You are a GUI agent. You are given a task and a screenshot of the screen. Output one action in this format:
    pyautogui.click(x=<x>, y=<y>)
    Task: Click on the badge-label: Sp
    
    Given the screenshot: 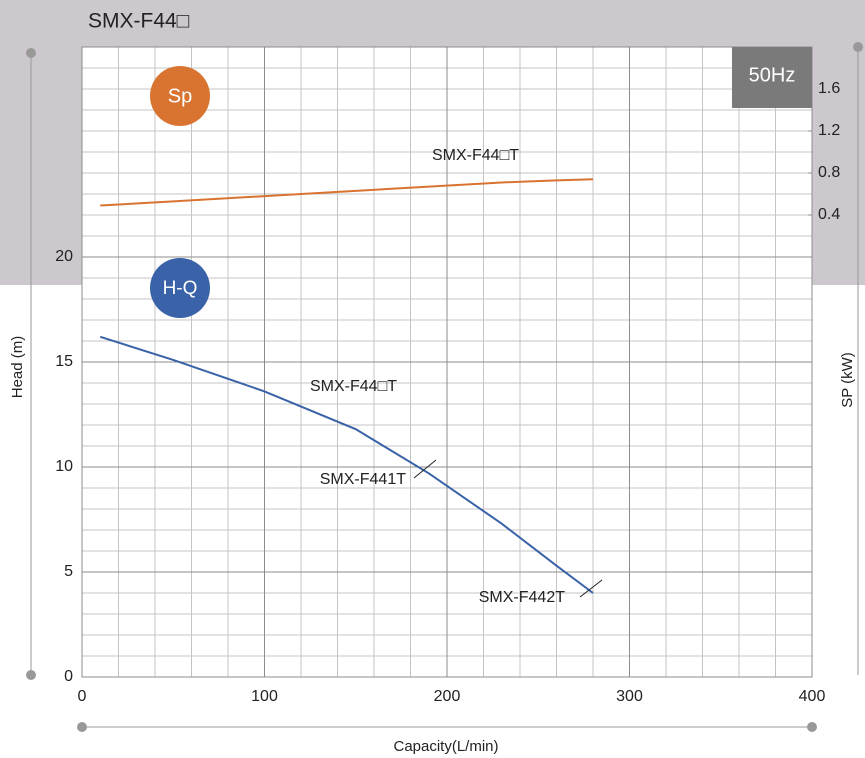 What is the action you would take?
    pyautogui.click(x=180, y=96)
    